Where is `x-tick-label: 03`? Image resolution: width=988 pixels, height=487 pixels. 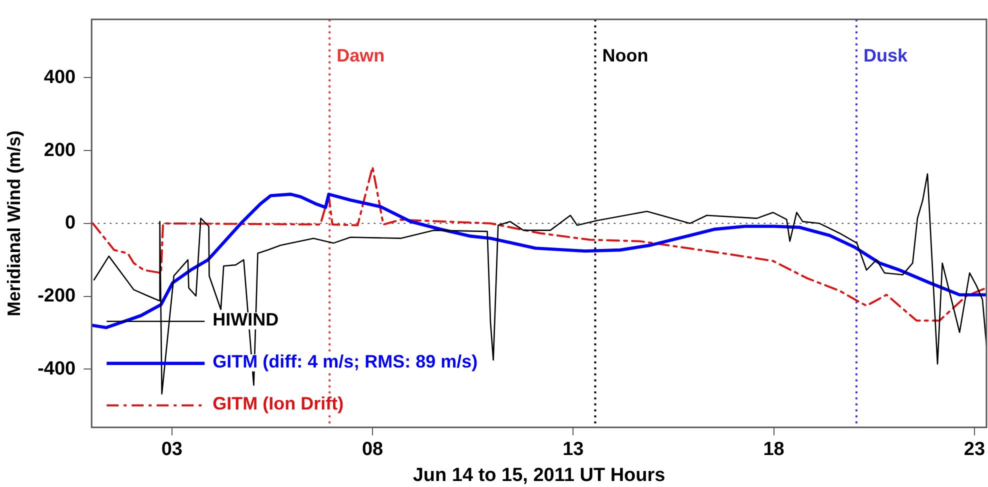 x-tick-label: 03 is located at coordinates (171, 449).